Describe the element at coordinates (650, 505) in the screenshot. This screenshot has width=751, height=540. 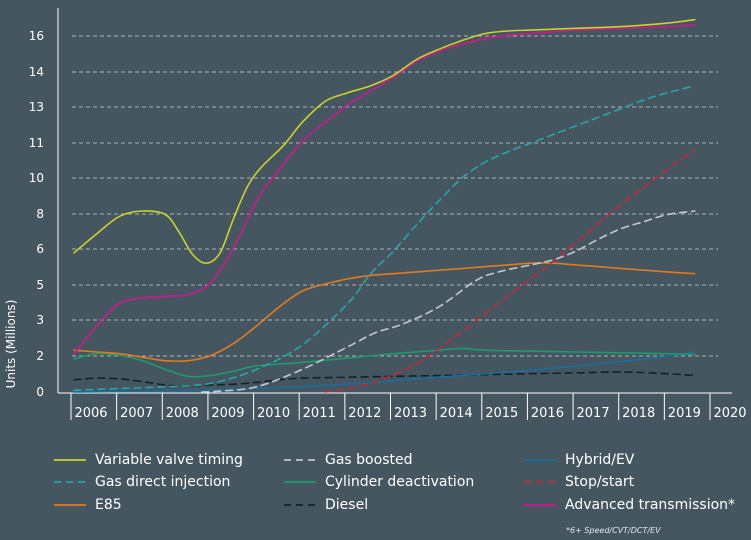
I see `legend-label: Advanced transmission*` at that location.